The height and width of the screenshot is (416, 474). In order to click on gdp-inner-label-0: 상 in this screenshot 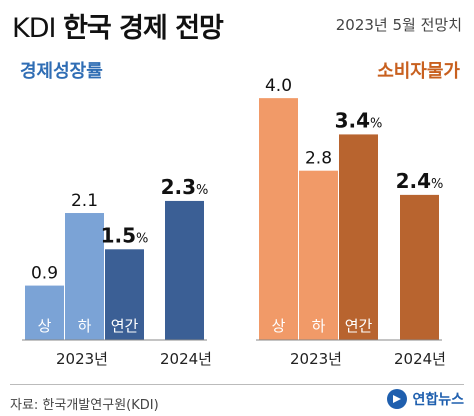, I will do `click(45, 326)`.